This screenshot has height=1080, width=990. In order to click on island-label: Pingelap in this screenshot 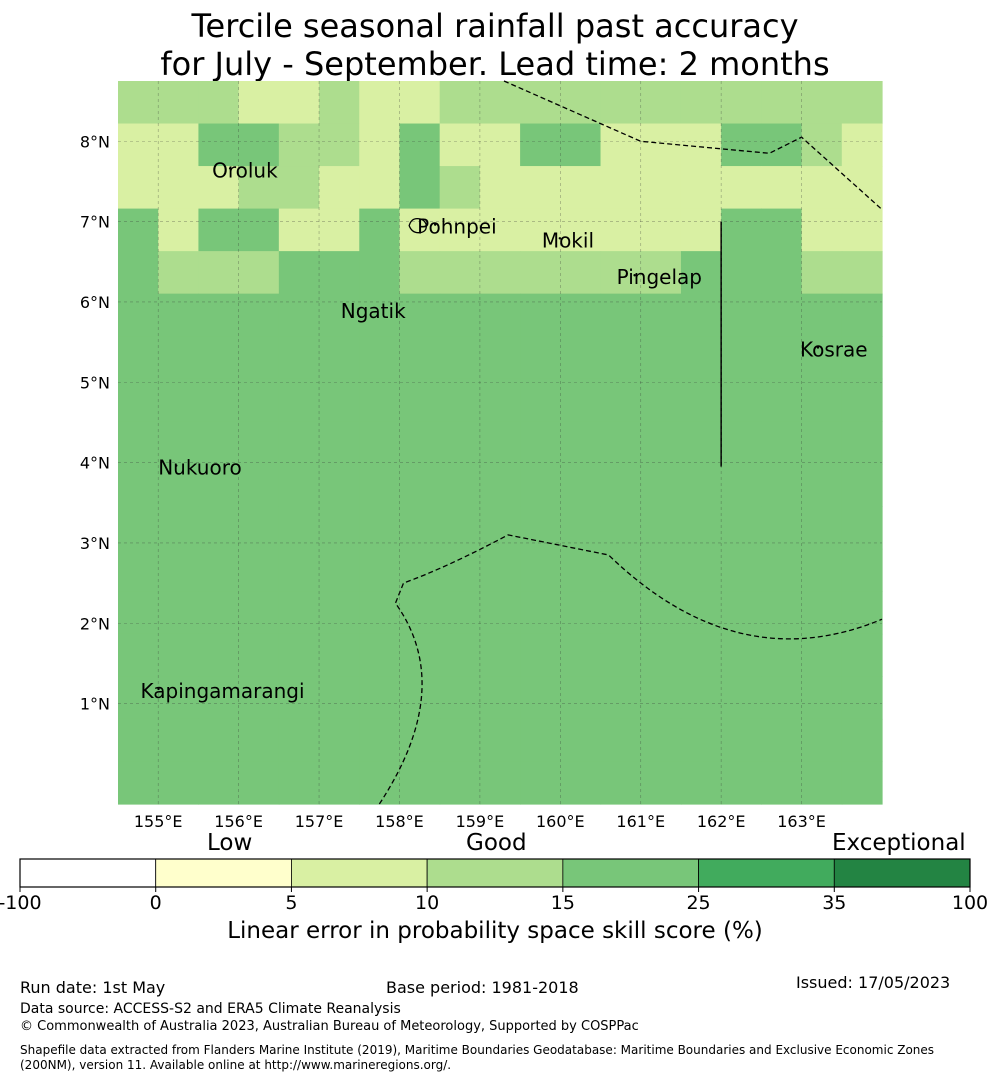, I will do `click(659, 277)`.